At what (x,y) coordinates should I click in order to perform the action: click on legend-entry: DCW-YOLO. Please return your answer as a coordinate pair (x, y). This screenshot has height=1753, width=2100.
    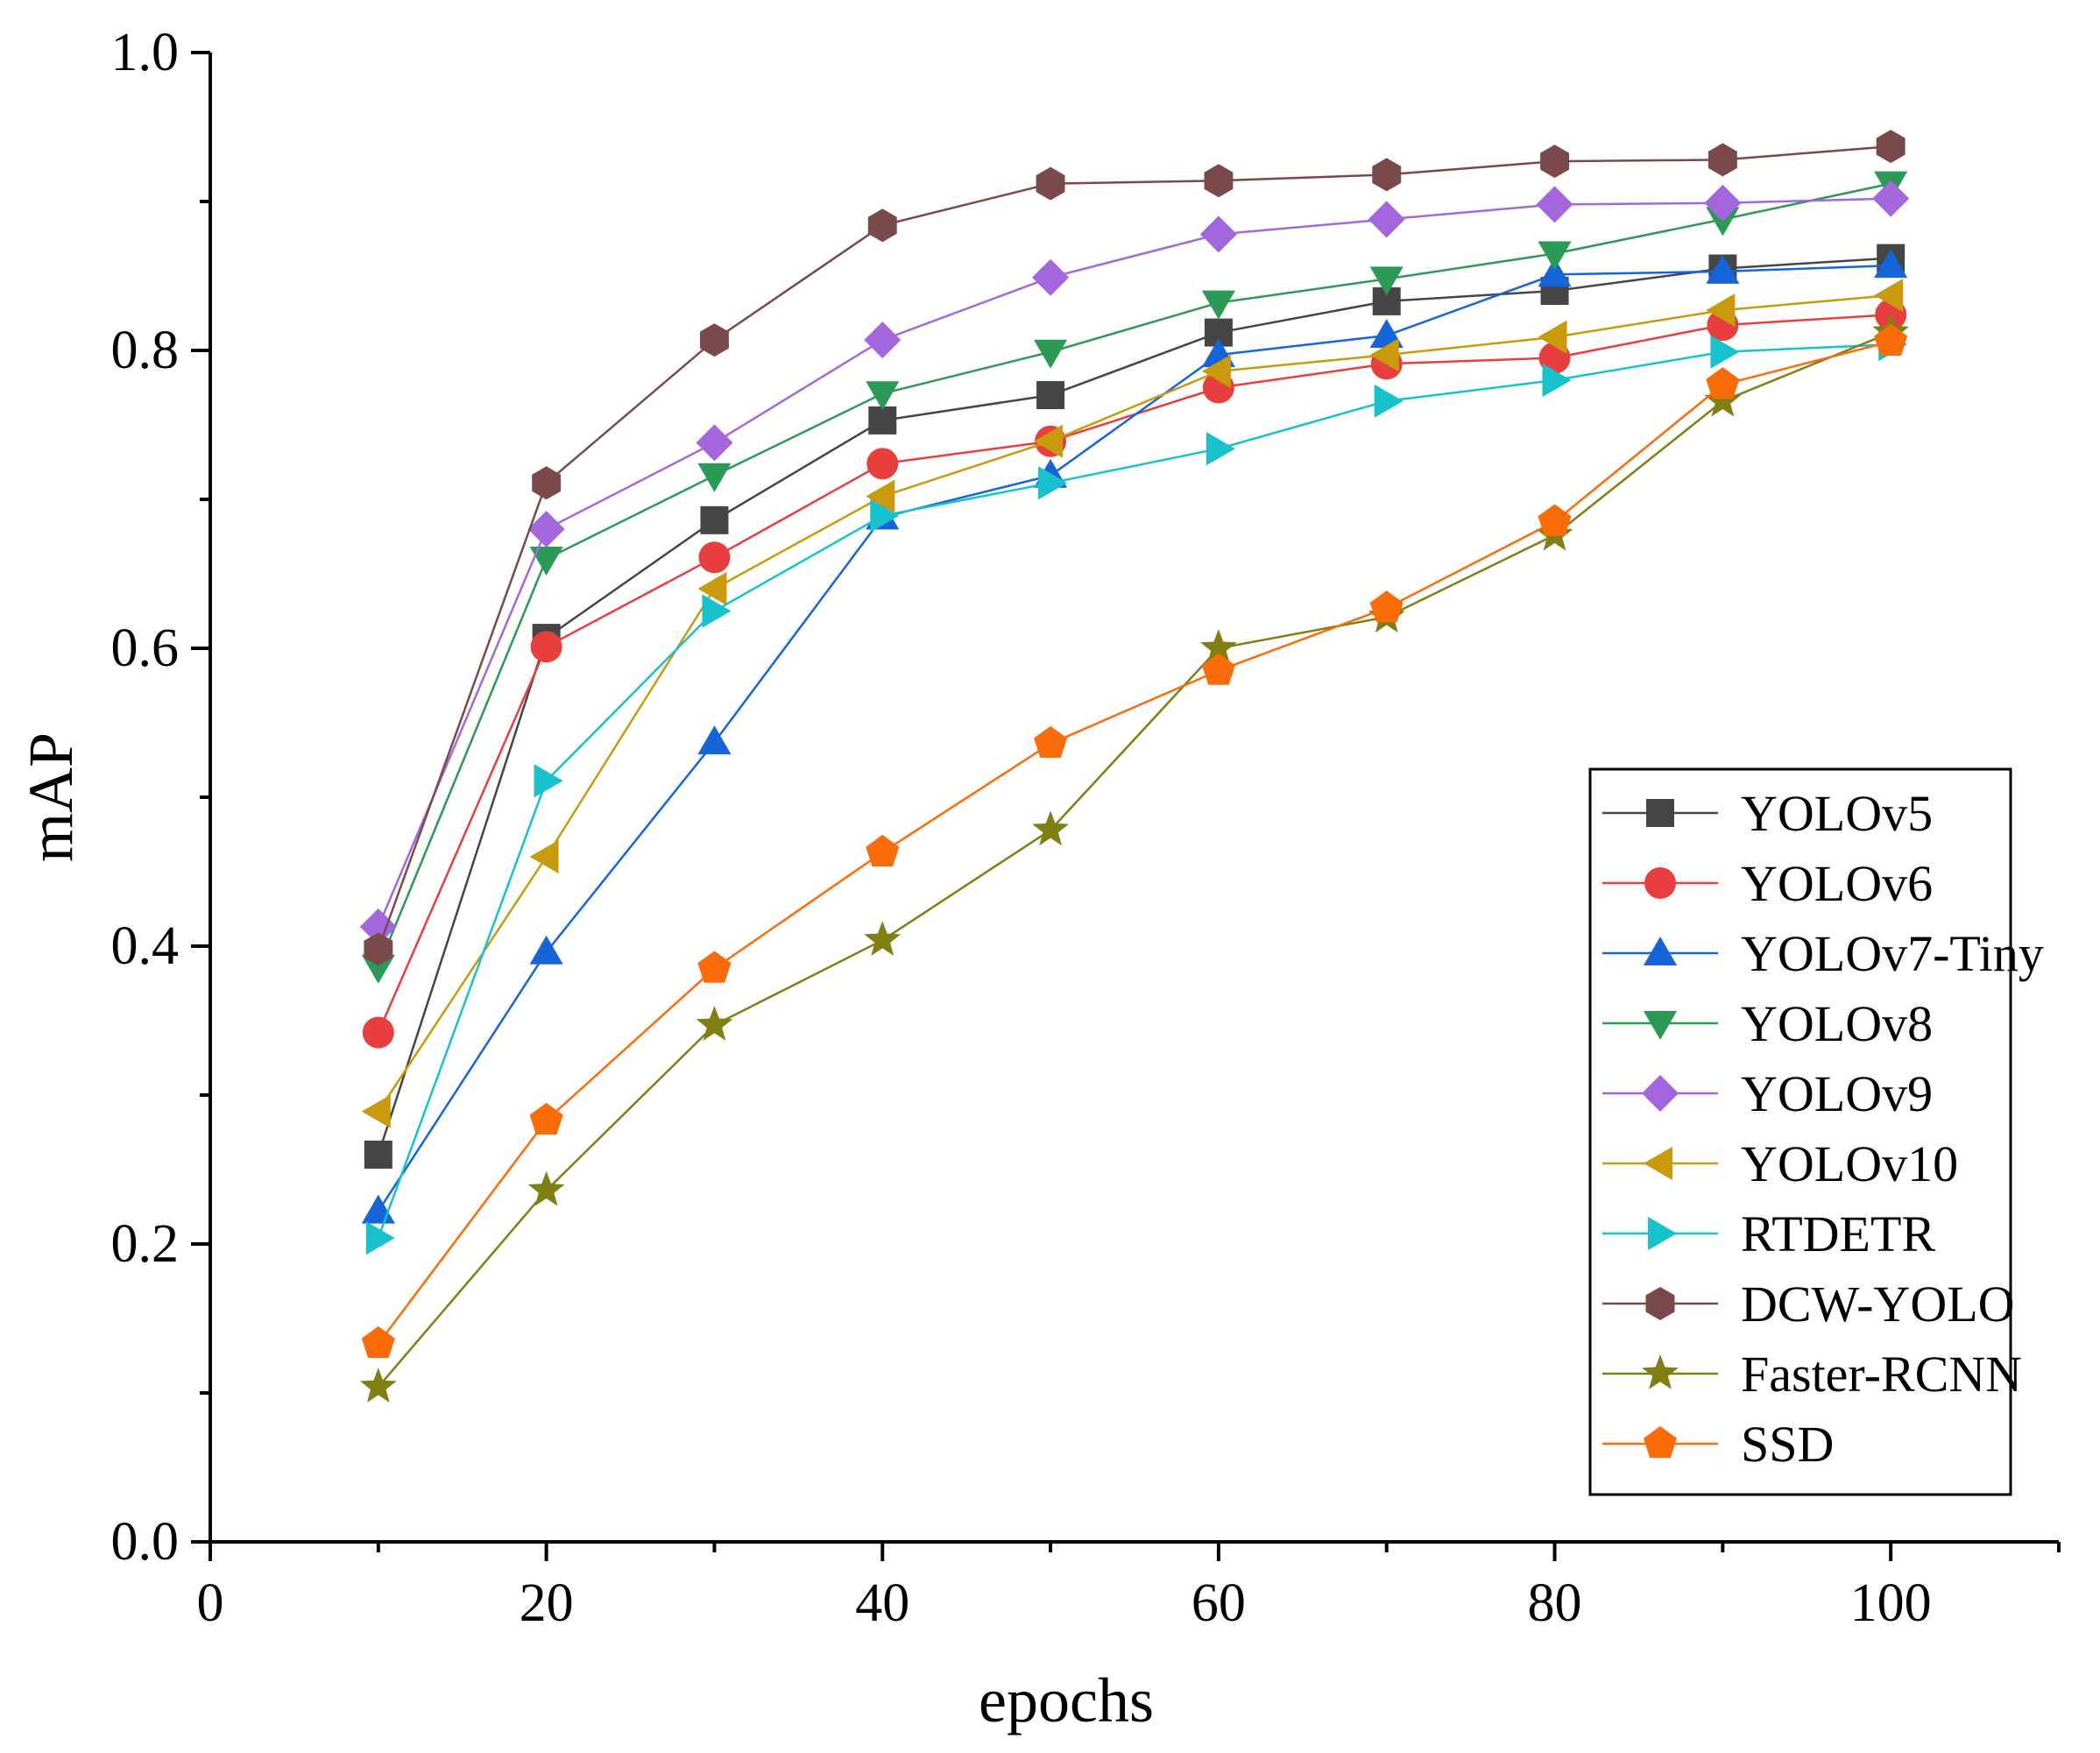
    Looking at the image, I should click on (1808, 1304).